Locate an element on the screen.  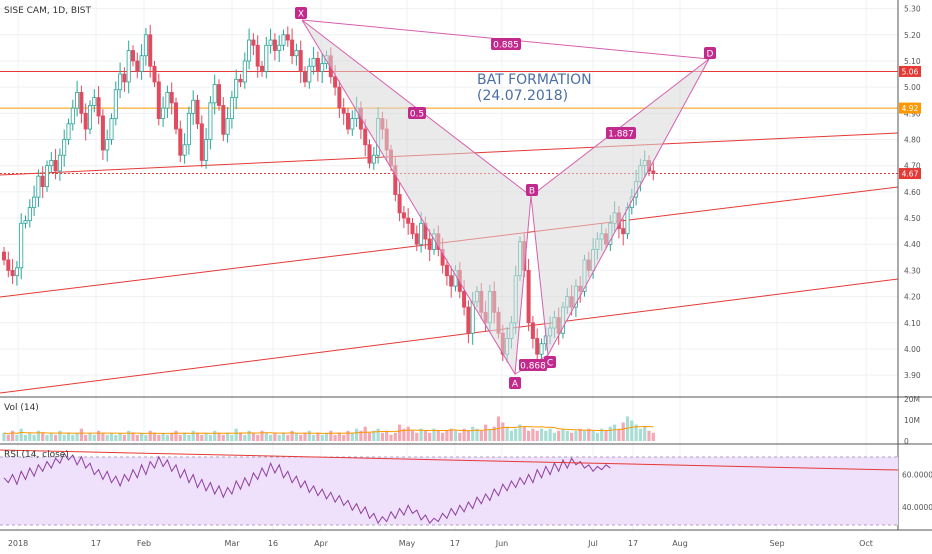
time-axis: 2018 17 Feb Mar 16 Apr May 17 Jun Jul 17 Aug Sep Oct is located at coordinates (440, 543).